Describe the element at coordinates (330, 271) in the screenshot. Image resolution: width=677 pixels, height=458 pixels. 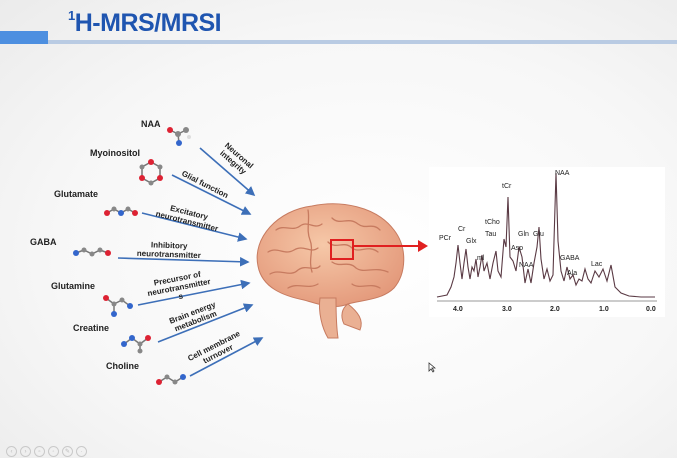
I see `brain-illustration` at that location.